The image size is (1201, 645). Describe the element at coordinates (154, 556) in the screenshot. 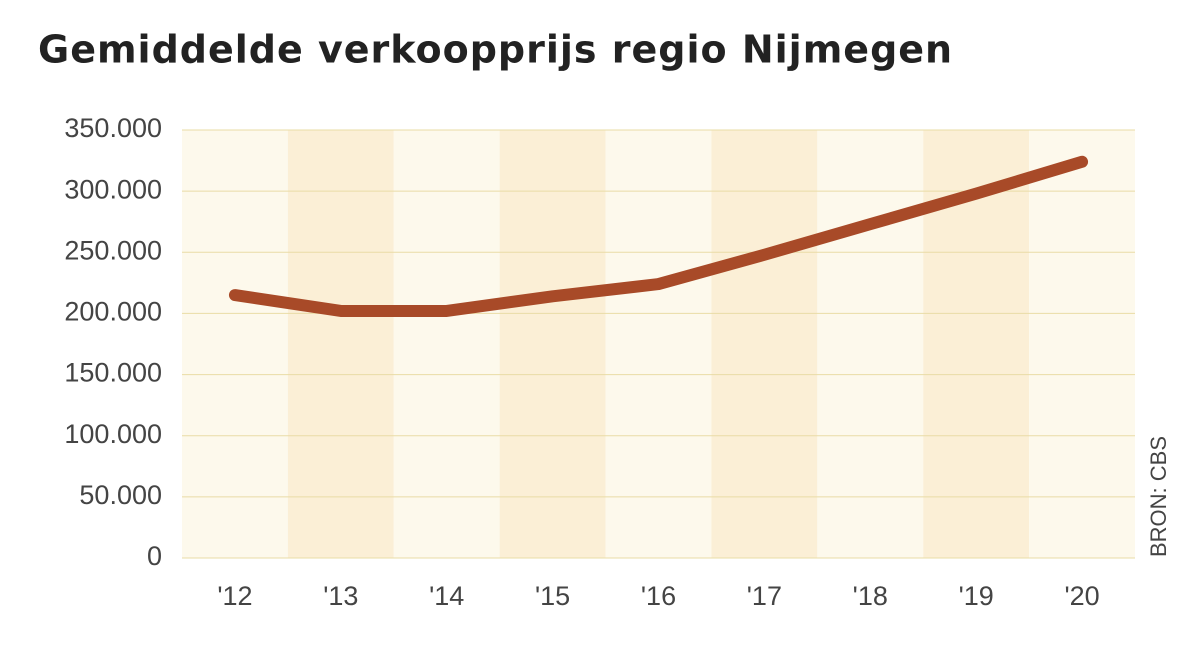

I see `y-tick-label: 0` at that location.